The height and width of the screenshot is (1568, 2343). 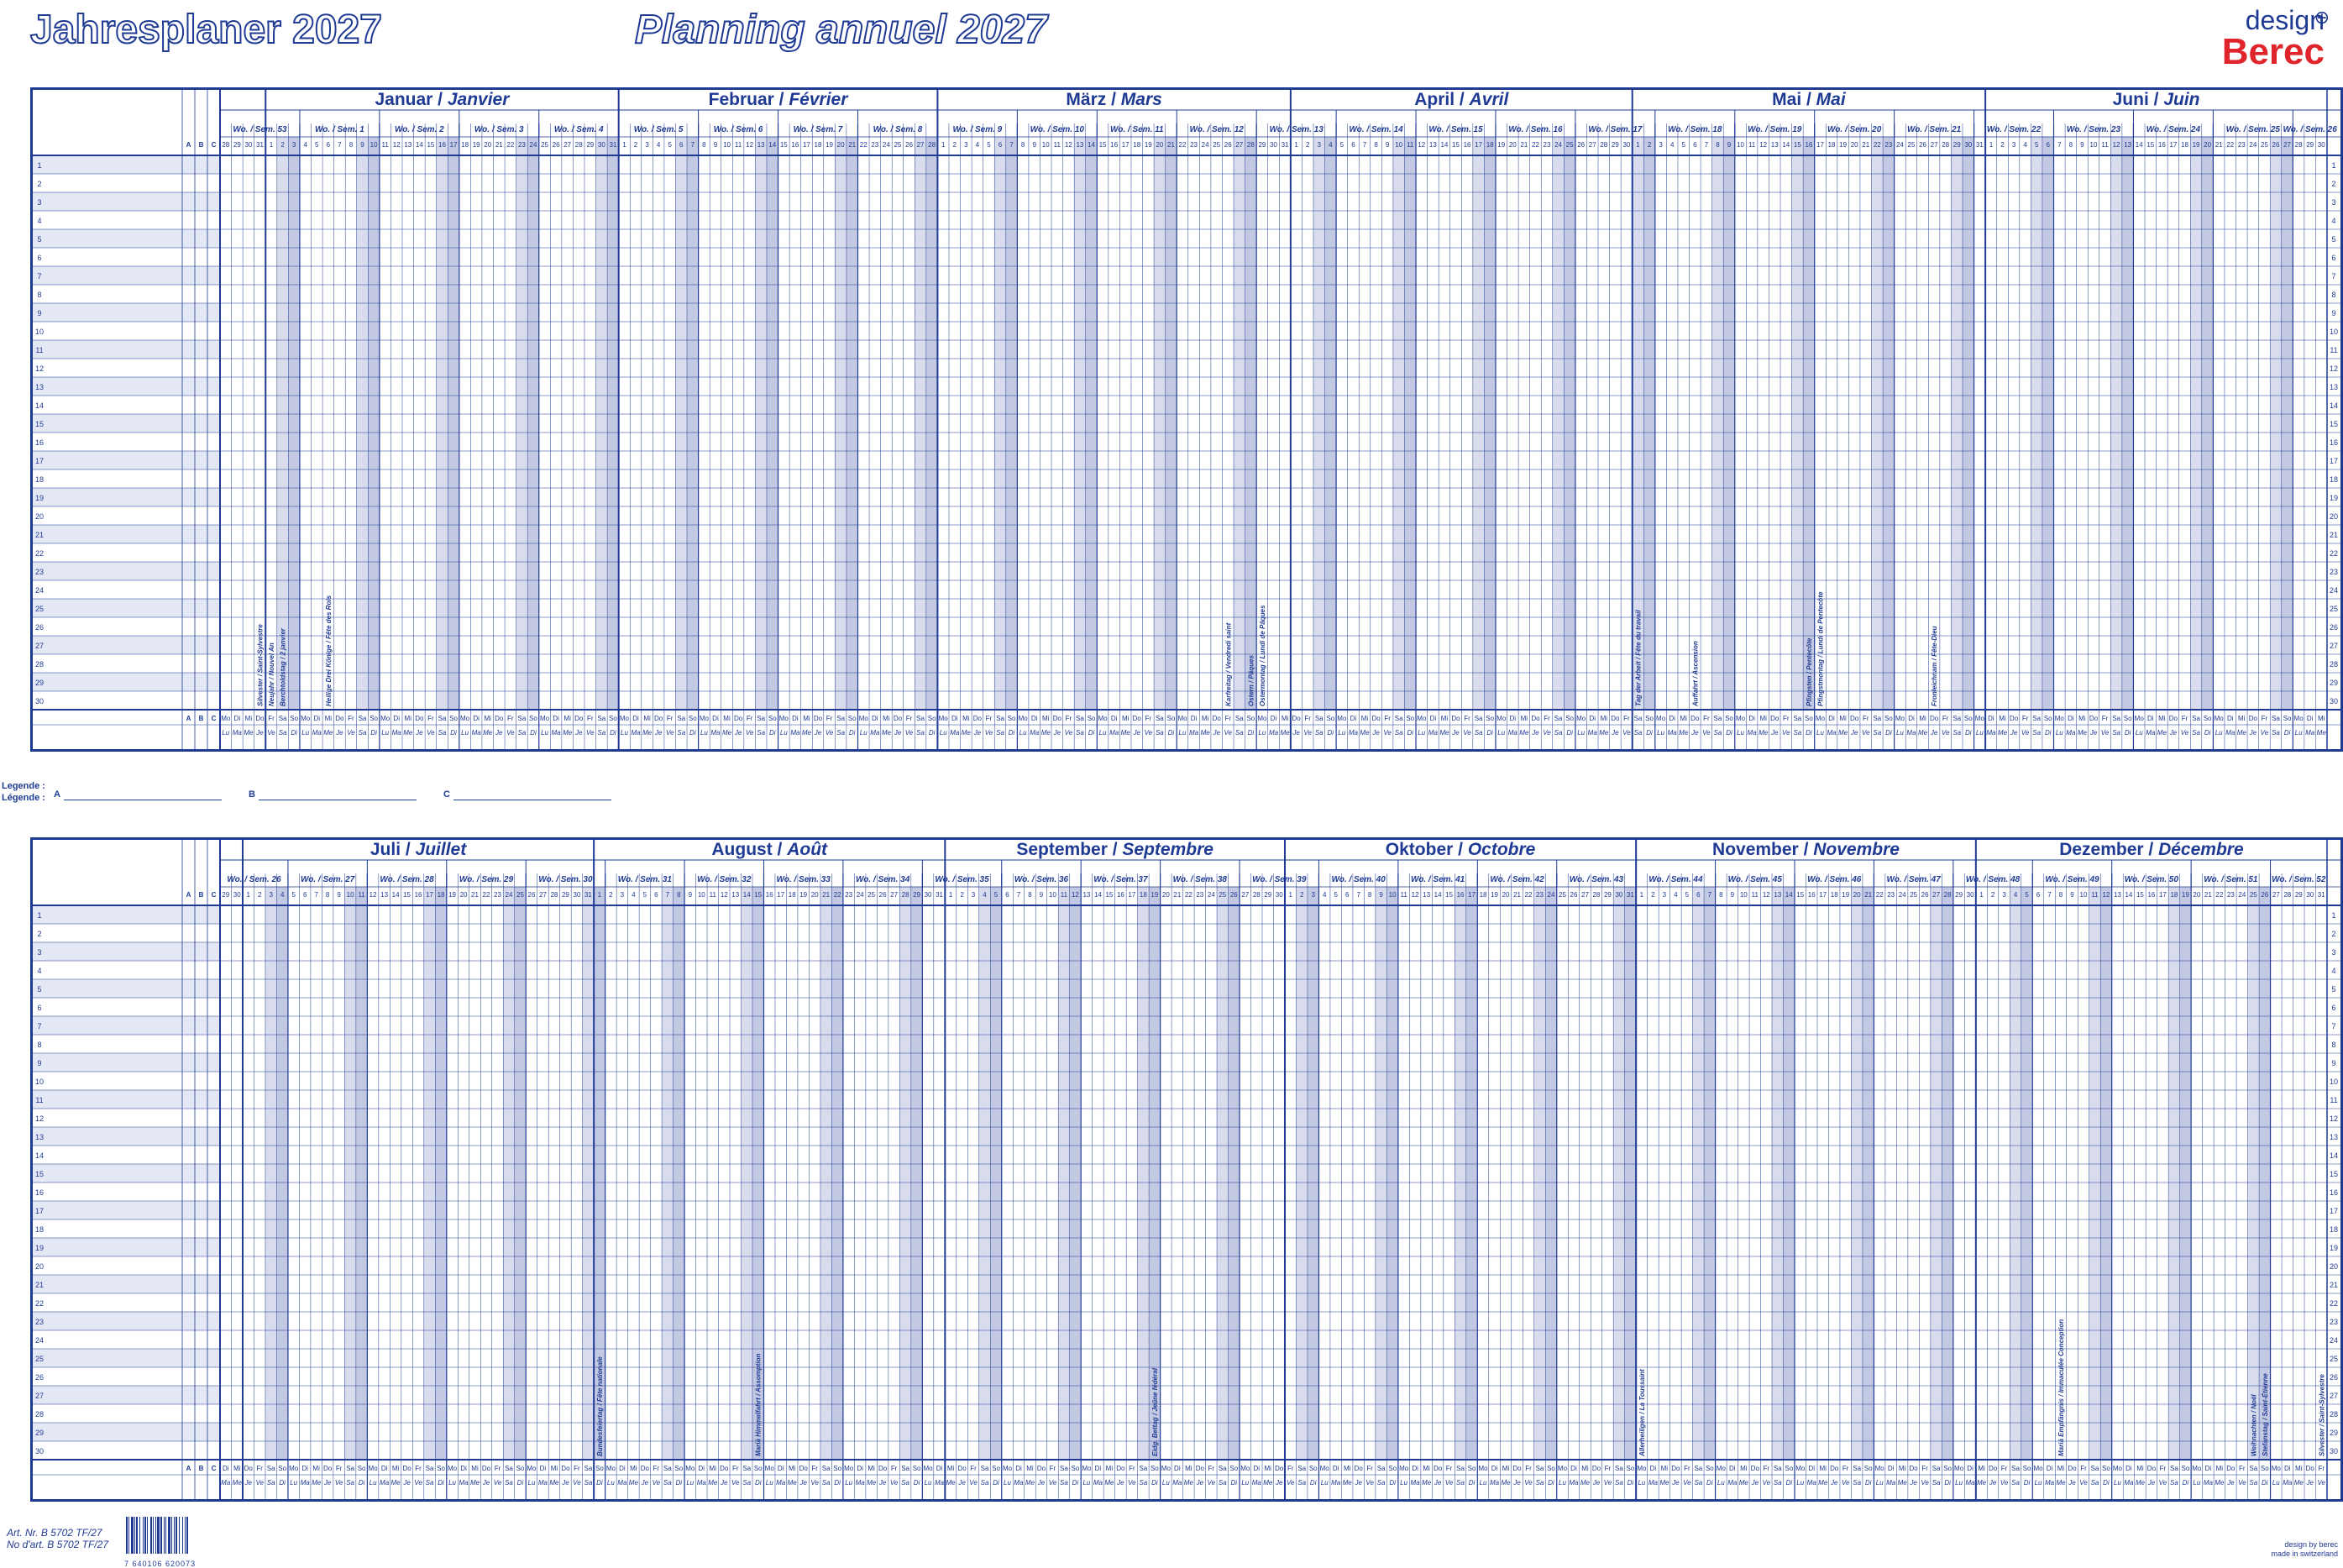 What do you see at coordinates (510, 145) in the screenshot?
I see `day-number: 22` at bounding box center [510, 145].